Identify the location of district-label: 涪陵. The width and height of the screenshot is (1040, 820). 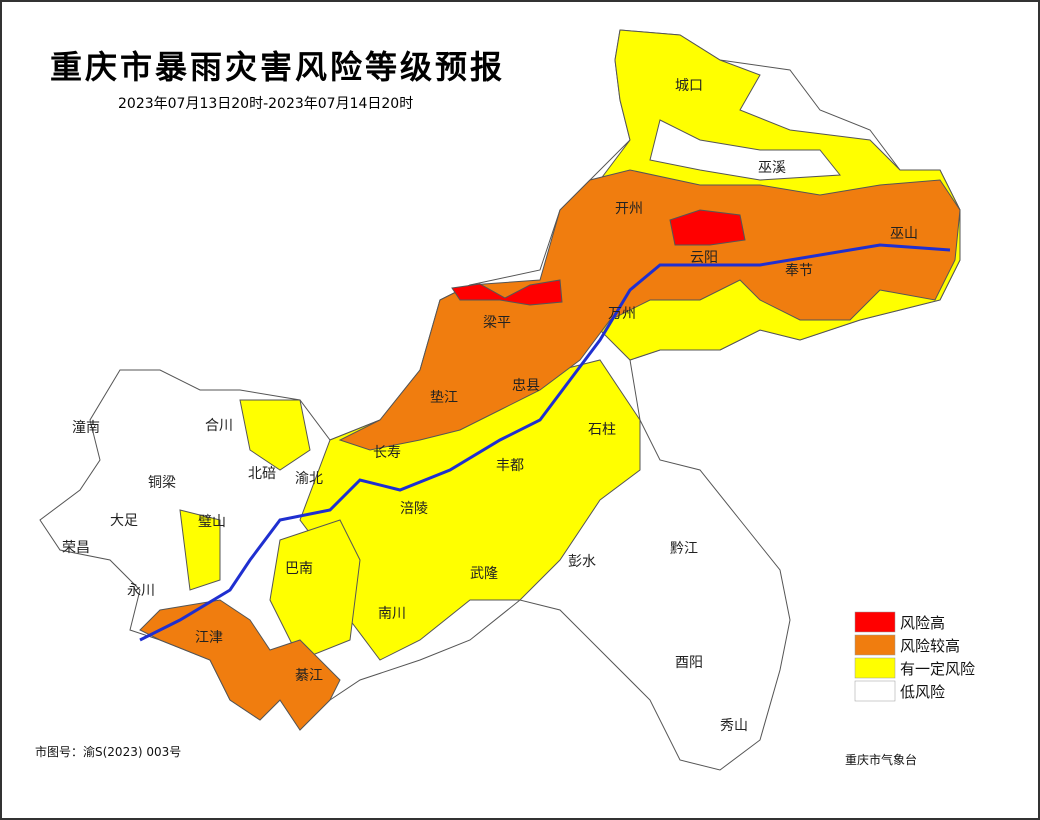
(414, 509).